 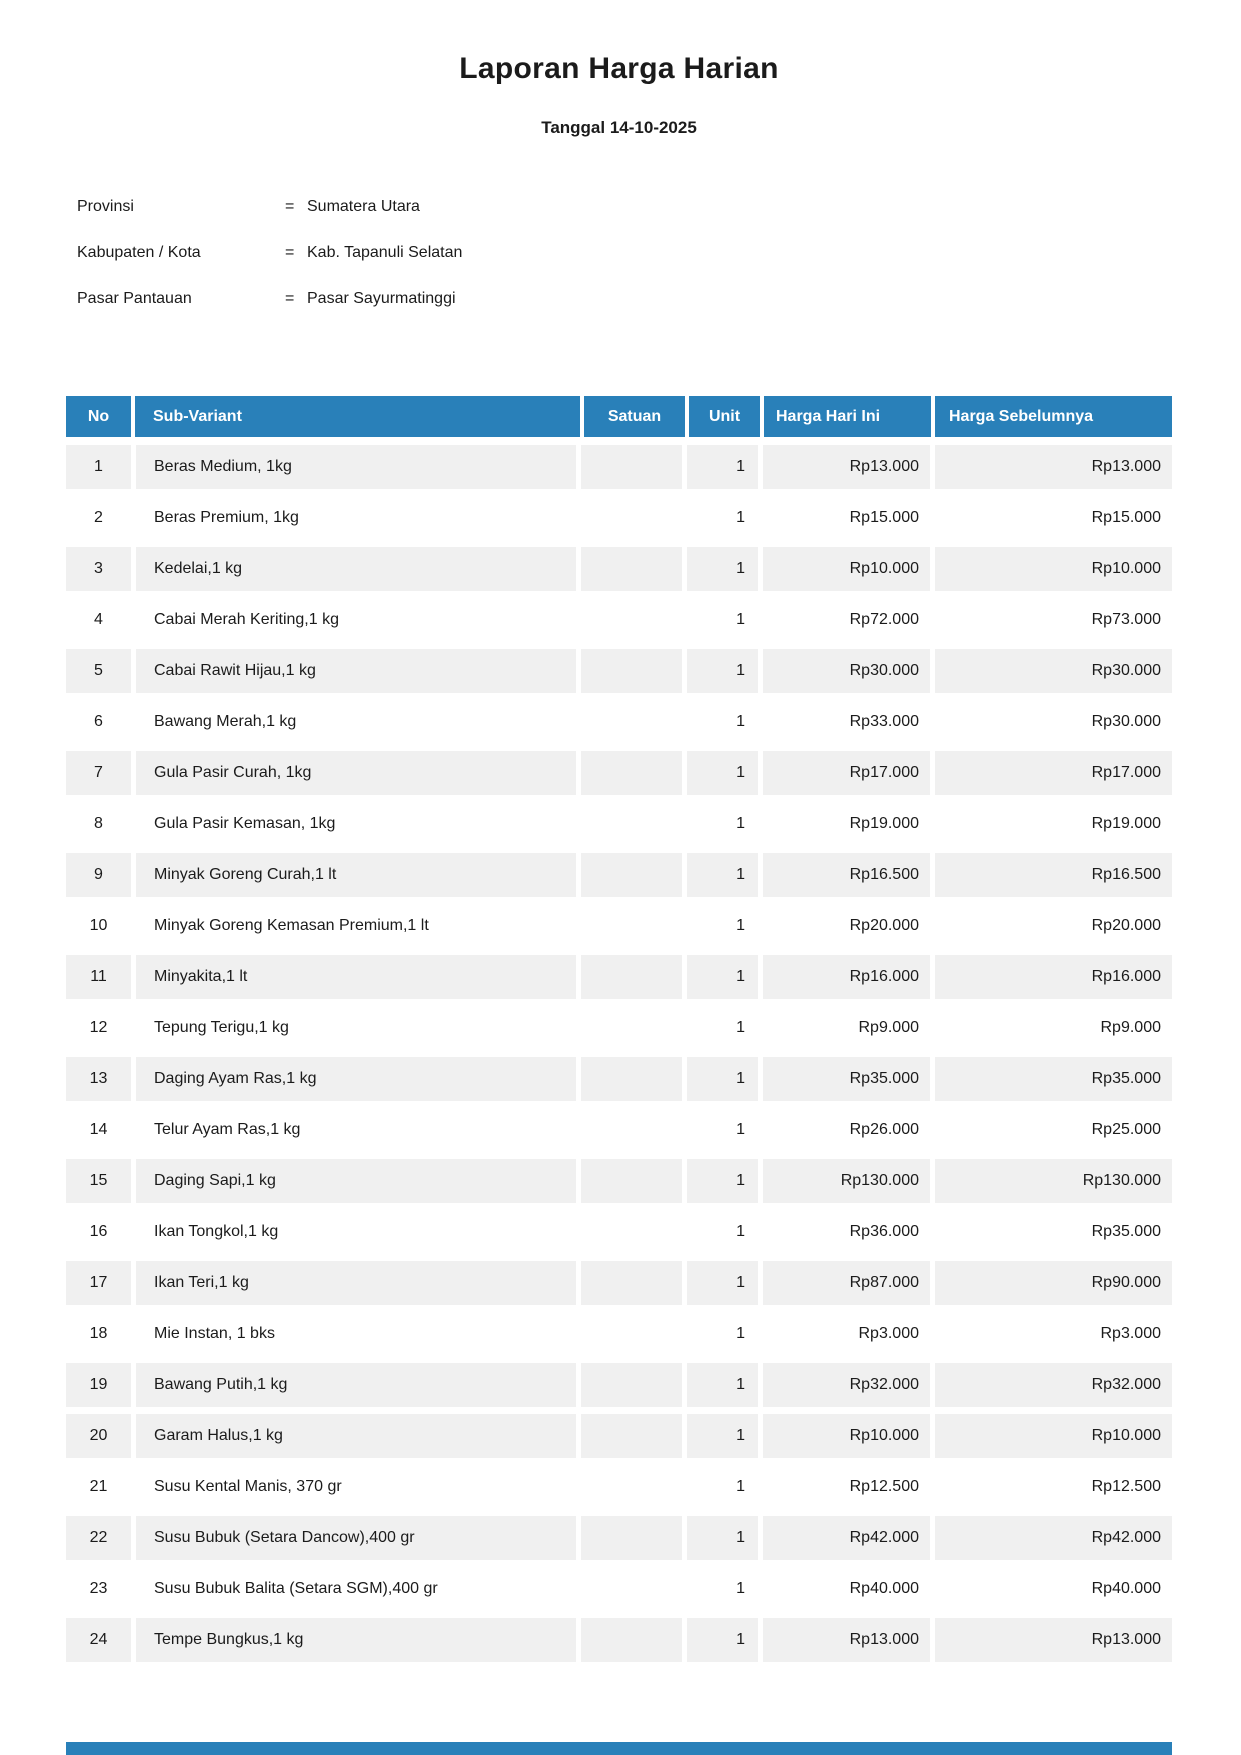 I want to click on cell-no: 12, so click(x=98, y=1028).